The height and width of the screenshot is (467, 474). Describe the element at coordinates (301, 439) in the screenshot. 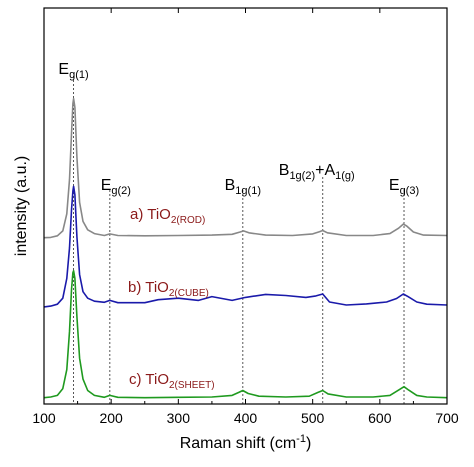

I see `x-axis-title-superscript: -1` at that location.